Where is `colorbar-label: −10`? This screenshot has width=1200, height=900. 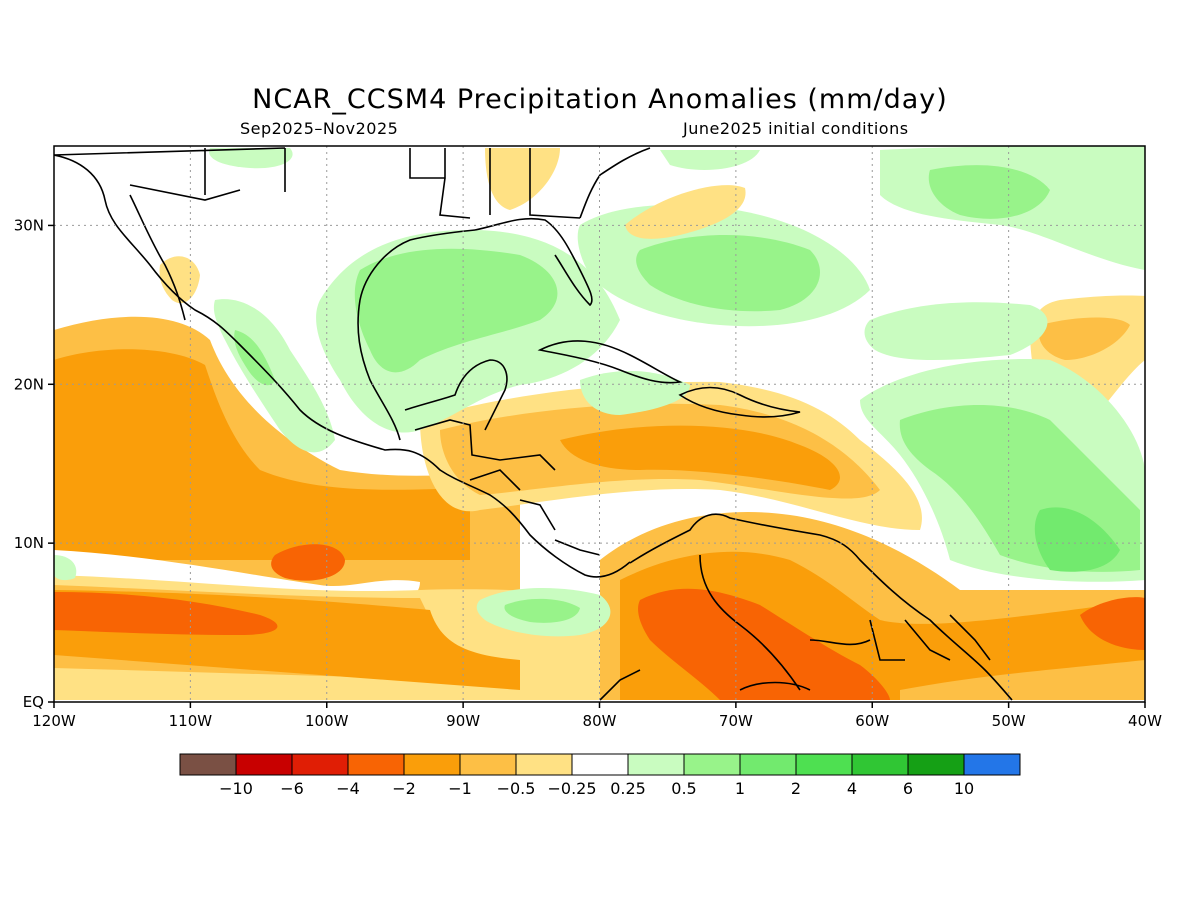 colorbar-label: −10 is located at coordinates (236, 788).